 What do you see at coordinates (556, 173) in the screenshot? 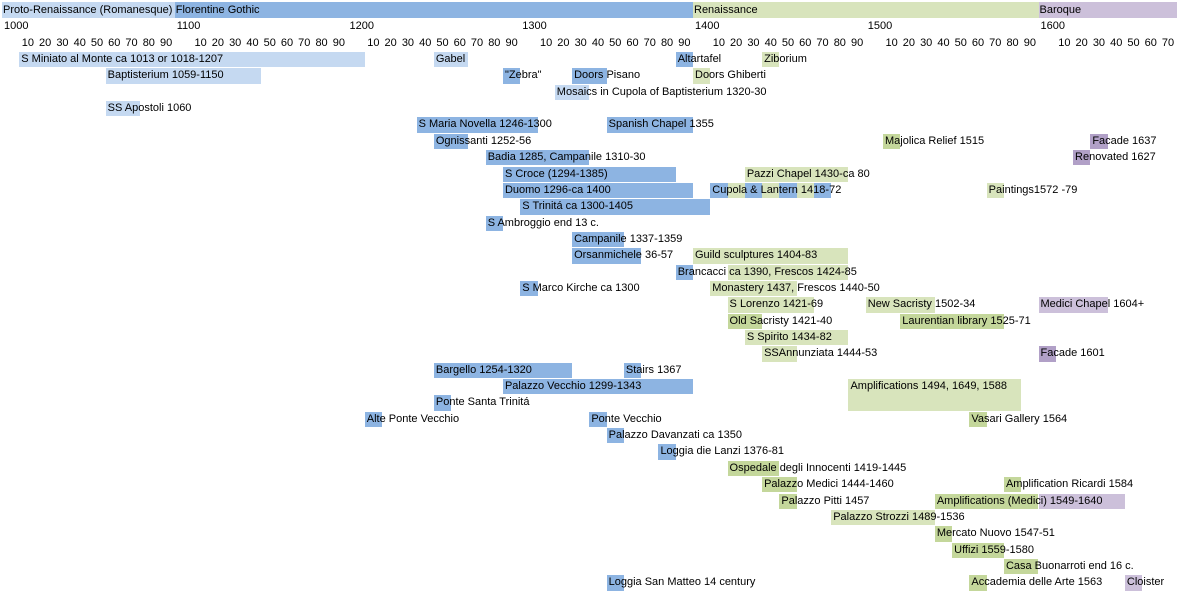
I see `timeline-label: S Croce (1294-1385)` at bounding box center [556, 173].